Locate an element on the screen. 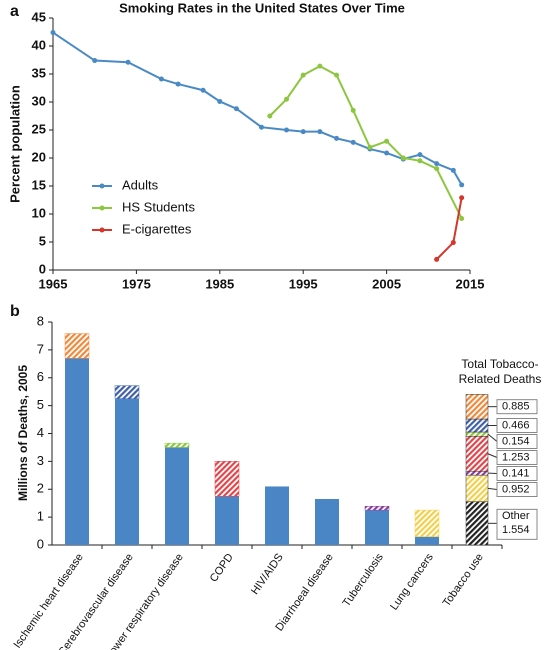 Image resolution: width=550 pixels, height=650 pixels. data-label: 1.554 is located at coordinates (516, 530).